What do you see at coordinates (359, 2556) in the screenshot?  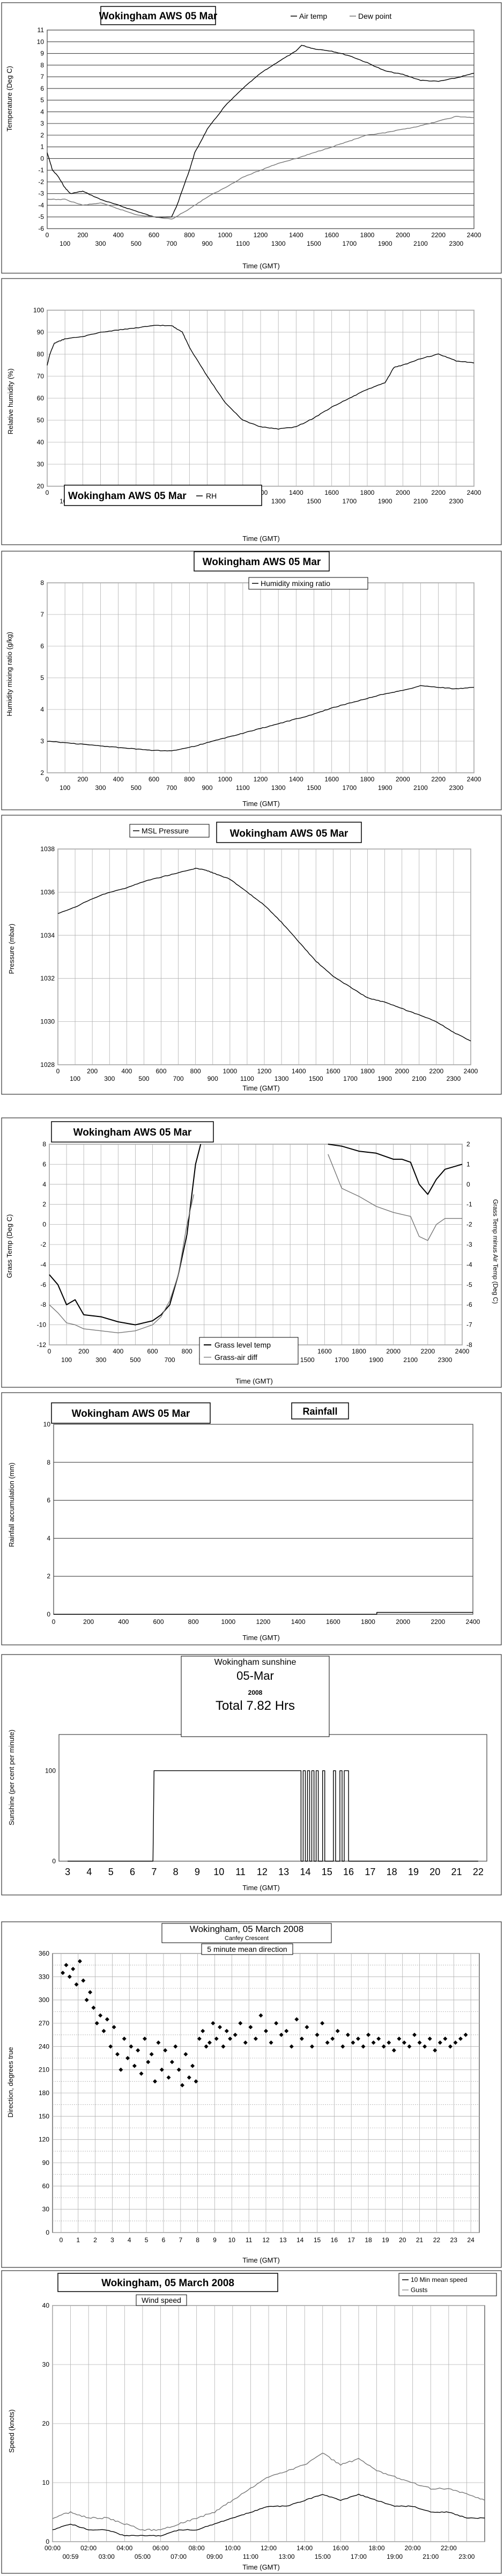 I see `x-tick-label: 17:00` at bounding box center [359, 2556].